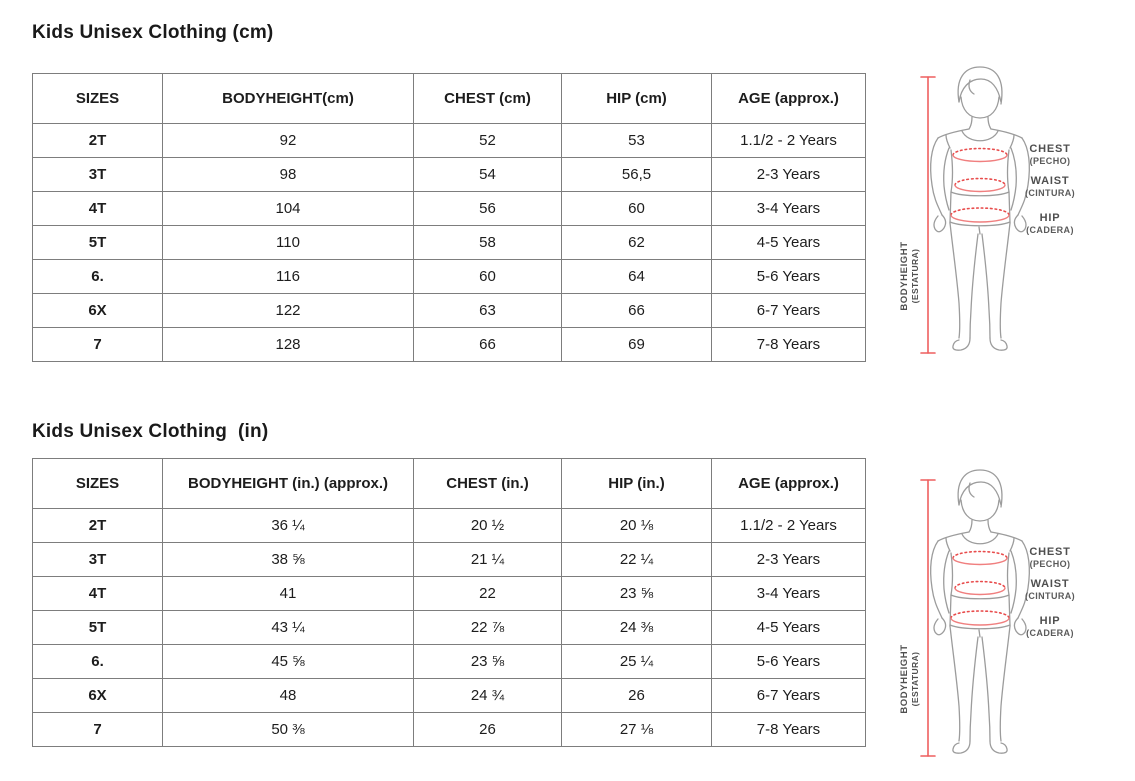  Describe the element at coordinates (487, 483) in the screenshot. I see `column-header: CHEST (in.)` at that location.